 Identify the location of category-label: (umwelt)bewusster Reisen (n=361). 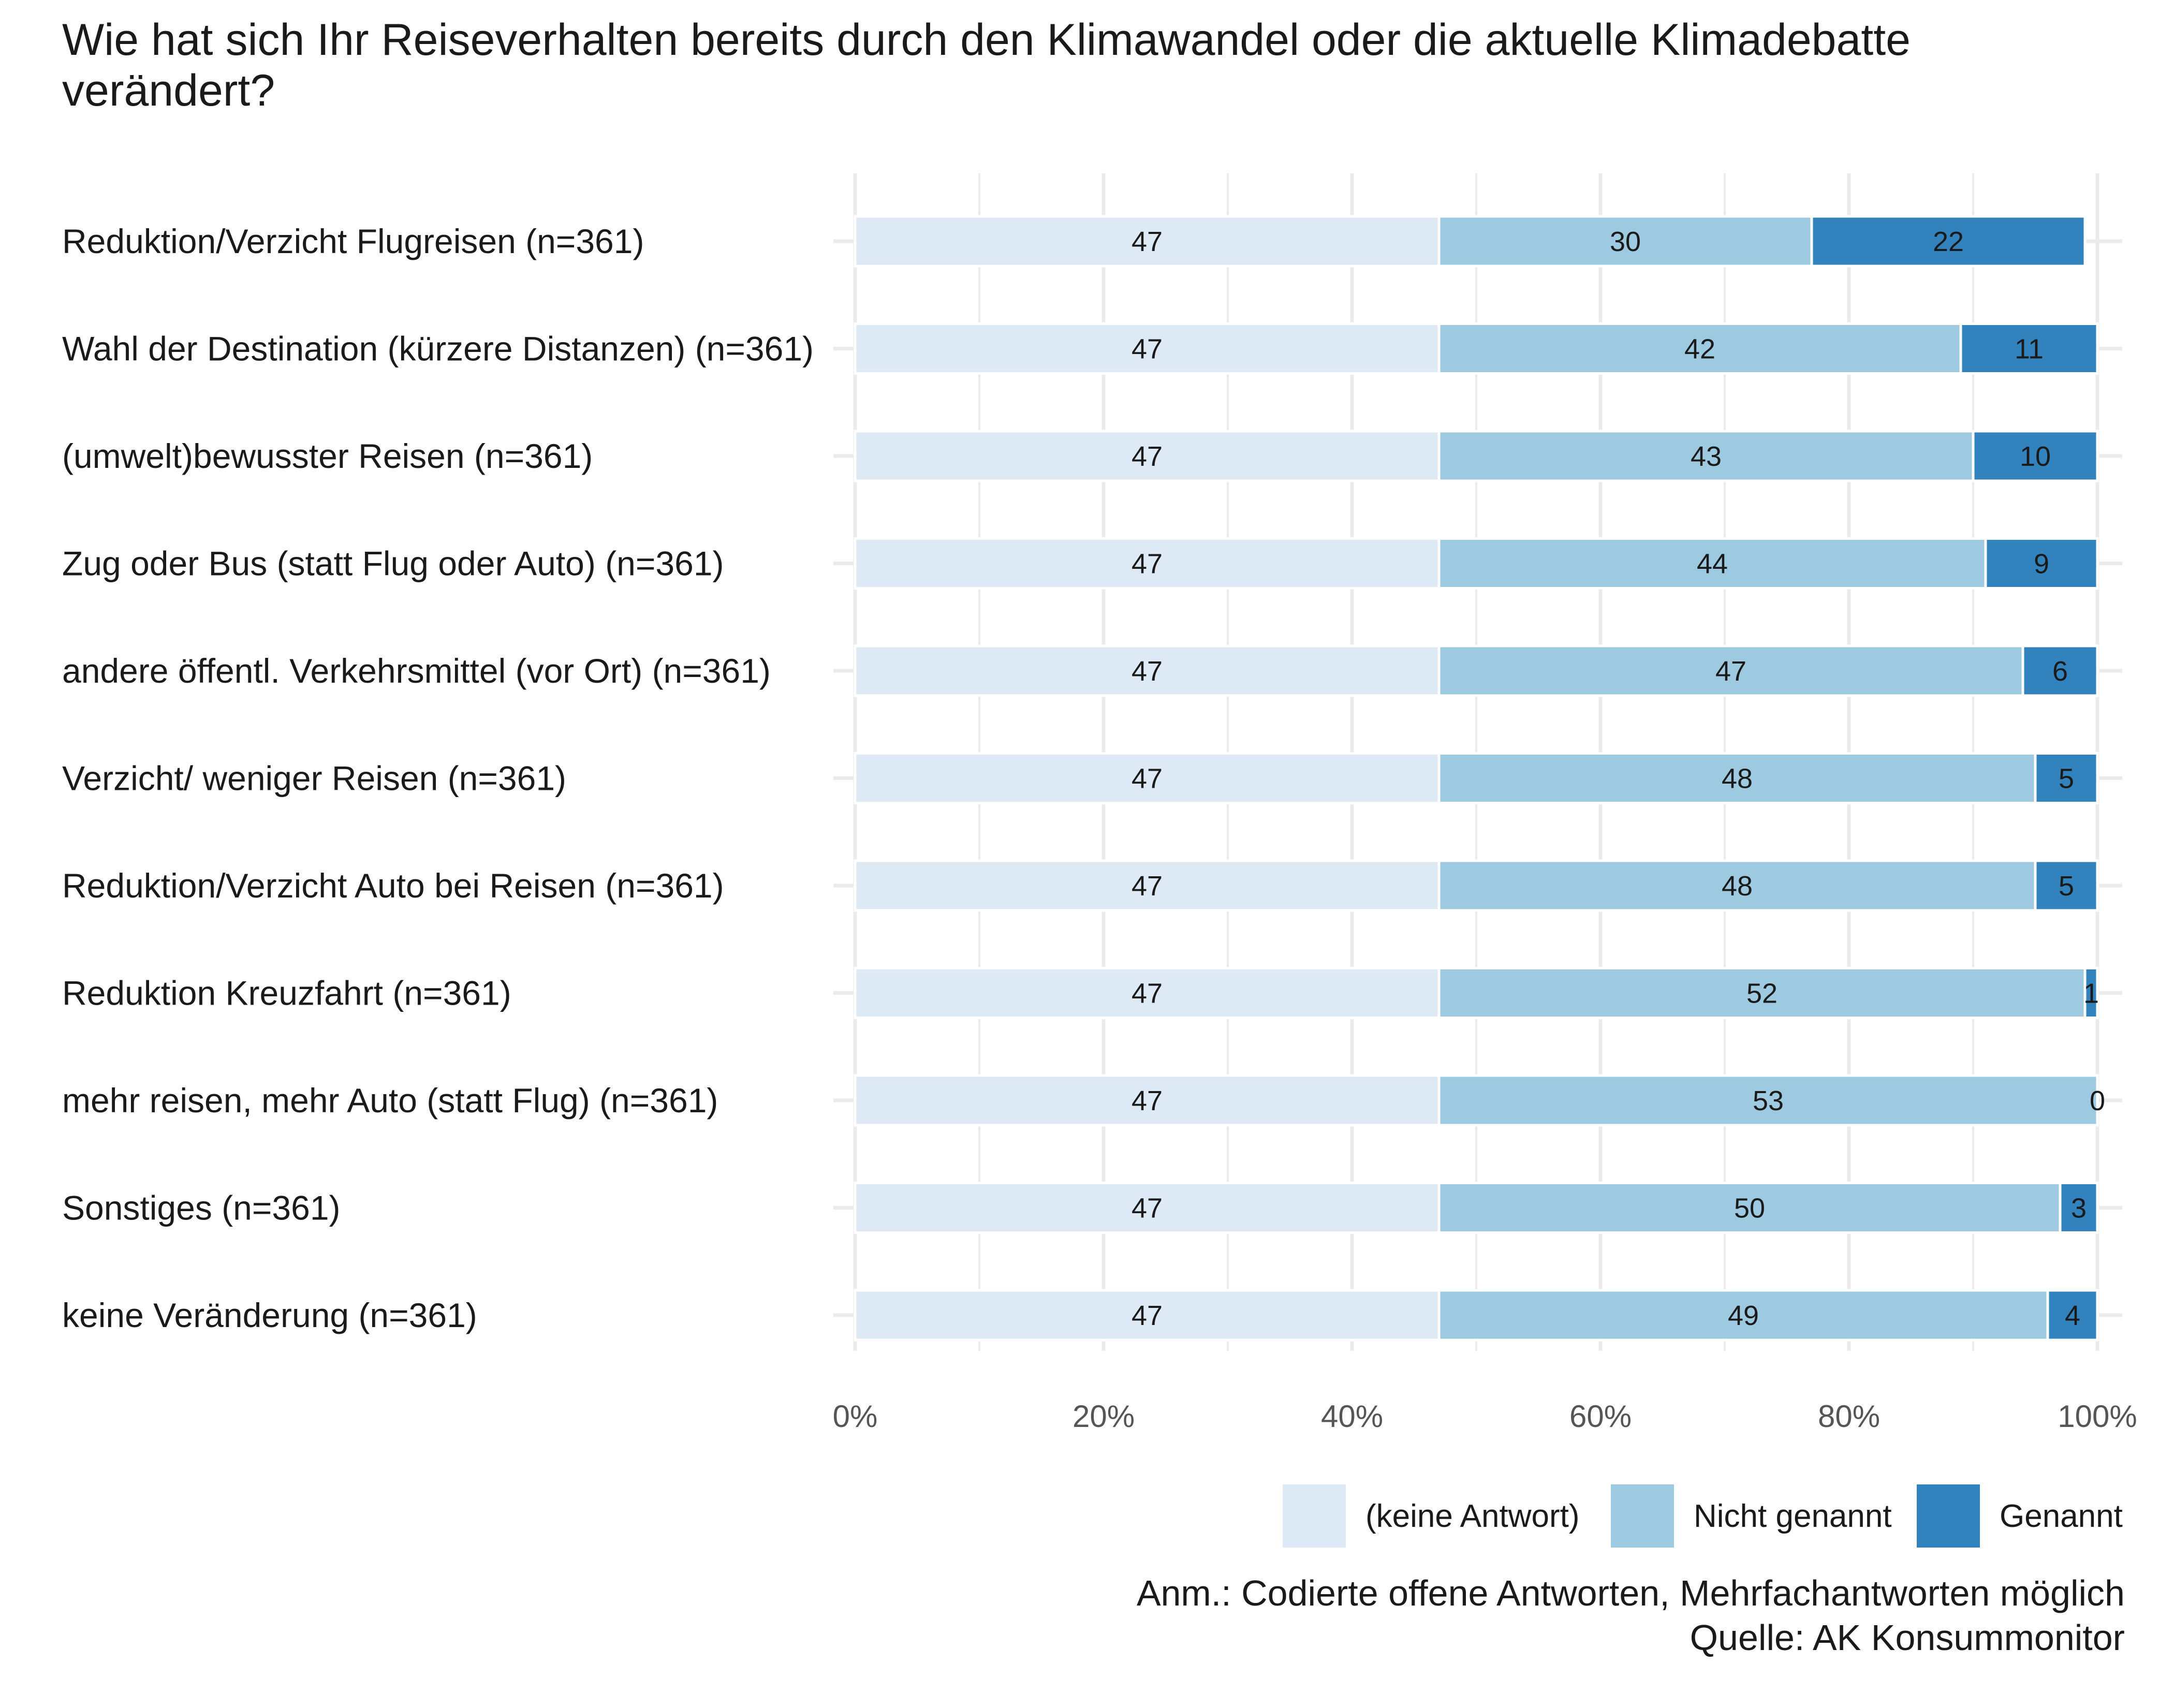
(327, 456).